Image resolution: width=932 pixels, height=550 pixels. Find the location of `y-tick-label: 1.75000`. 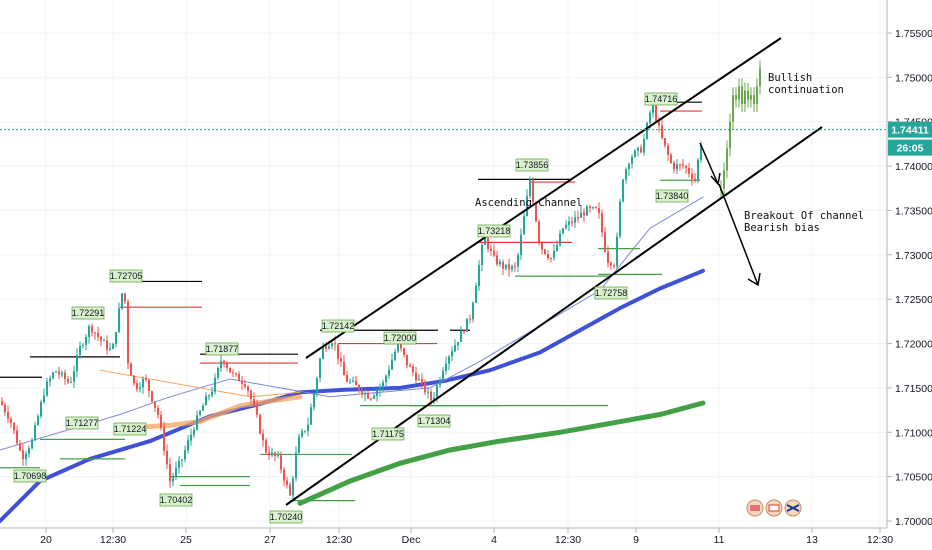

y-tick-label: 1.75000 is located at coordinates (913, 78).